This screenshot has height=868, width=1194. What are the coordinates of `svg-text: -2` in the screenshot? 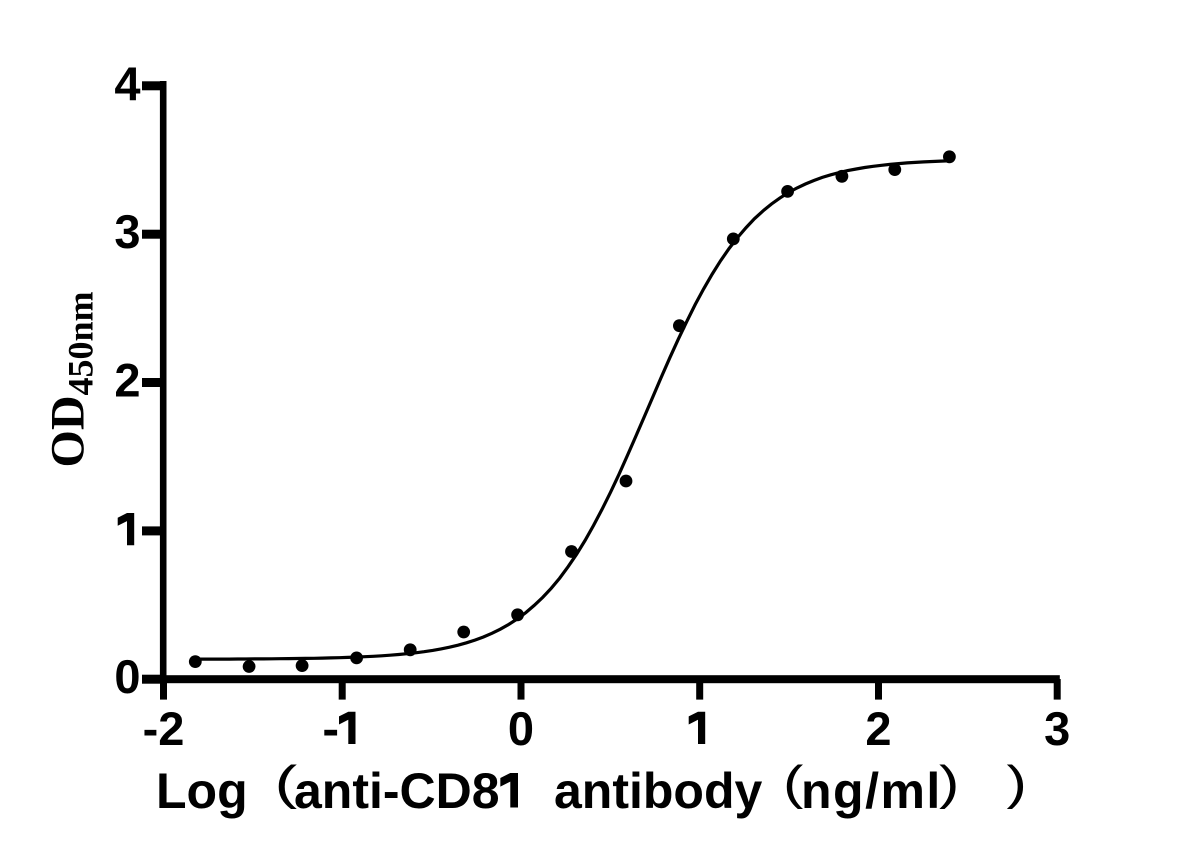 It's located at (164, 728).